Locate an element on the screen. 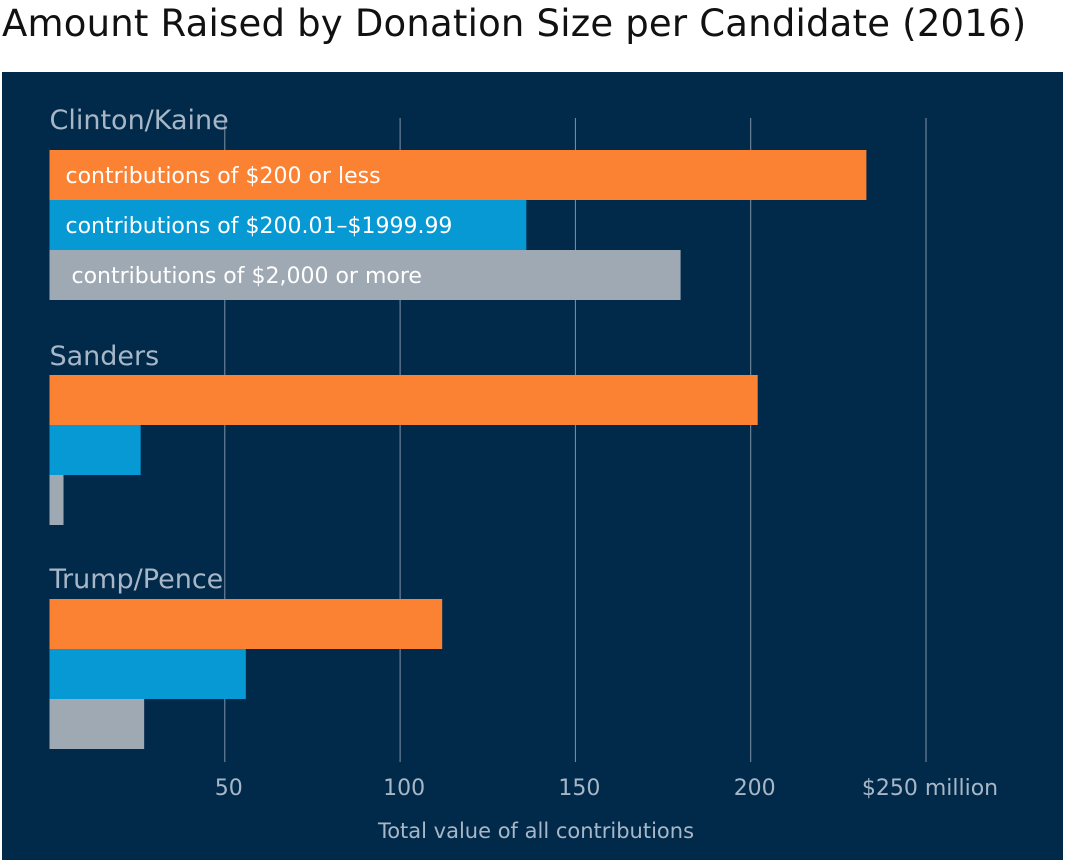 The width and height of the screenshot is (1067, 860). x-tick-label: 50 is located at coordinates (229, 788).